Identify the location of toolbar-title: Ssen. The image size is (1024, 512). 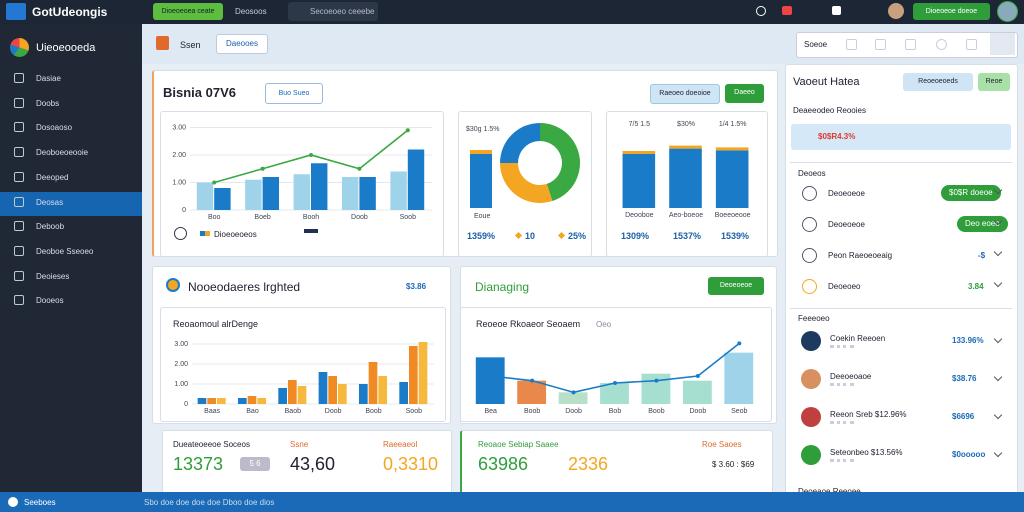
(190, 45).